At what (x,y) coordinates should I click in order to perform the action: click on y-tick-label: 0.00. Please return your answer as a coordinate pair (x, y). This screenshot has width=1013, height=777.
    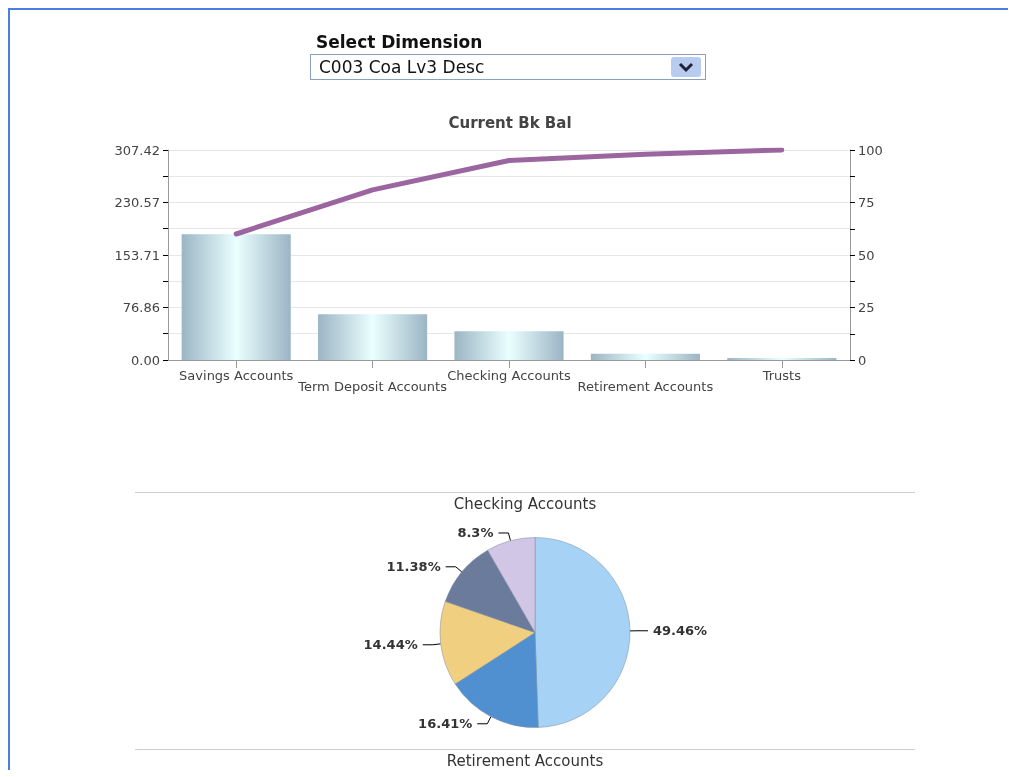
    Looking at the image, I should click on (145, 360).